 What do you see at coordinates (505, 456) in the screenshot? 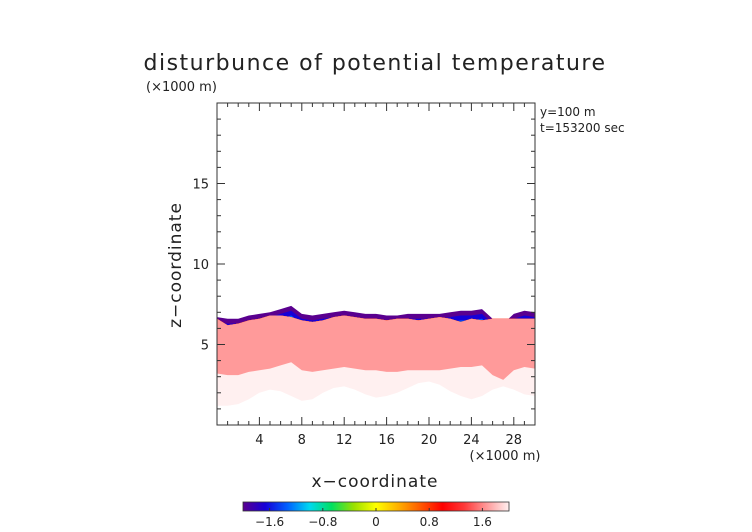
I see `x-units-label: (×1000 m)` at bounding box center [505, 456].